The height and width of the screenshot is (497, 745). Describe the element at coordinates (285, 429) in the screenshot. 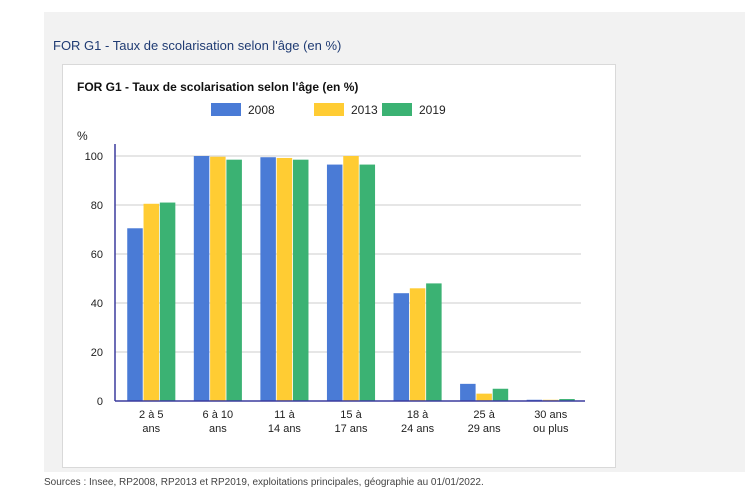

I see `x-tick-label: 14 ans` at that location.